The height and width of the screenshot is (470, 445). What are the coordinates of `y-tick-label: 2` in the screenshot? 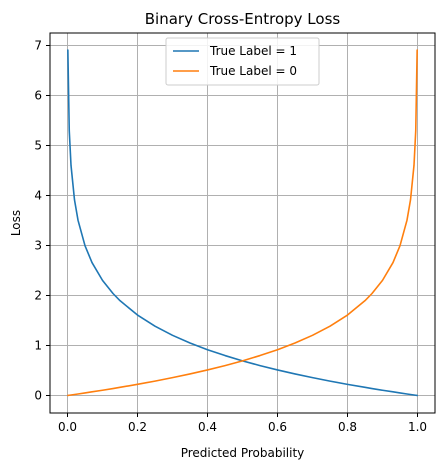 It's located at (38, 296).